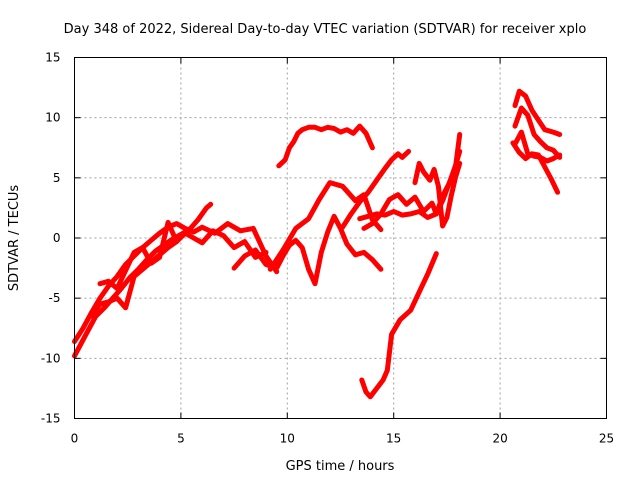  What do you see at coordinates (57, 178) in the screenshot?
I see `y-tick-label: 5` at bounding box center [57, 178].